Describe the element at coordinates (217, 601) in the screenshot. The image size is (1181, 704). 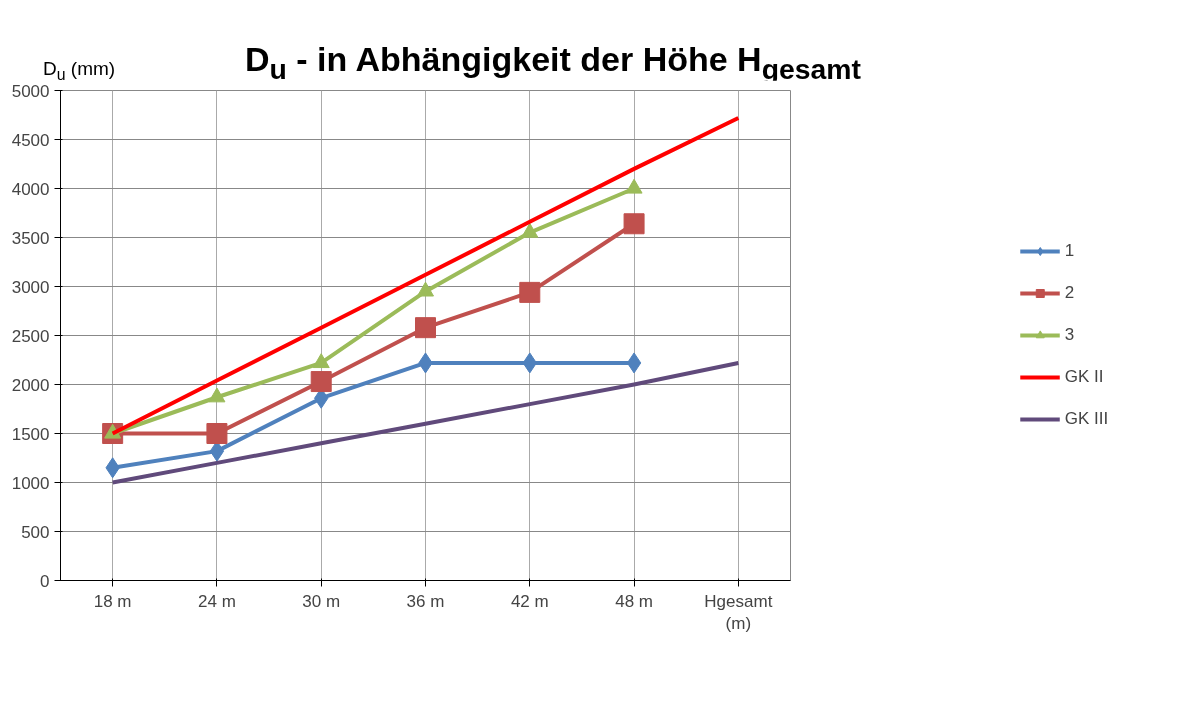
I see `x-tick-label: 24 m` at that location.